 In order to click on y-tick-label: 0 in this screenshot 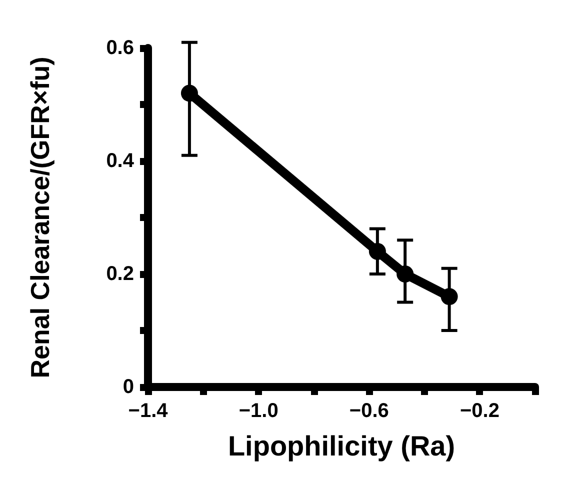, I will do `click(128, 387)`.